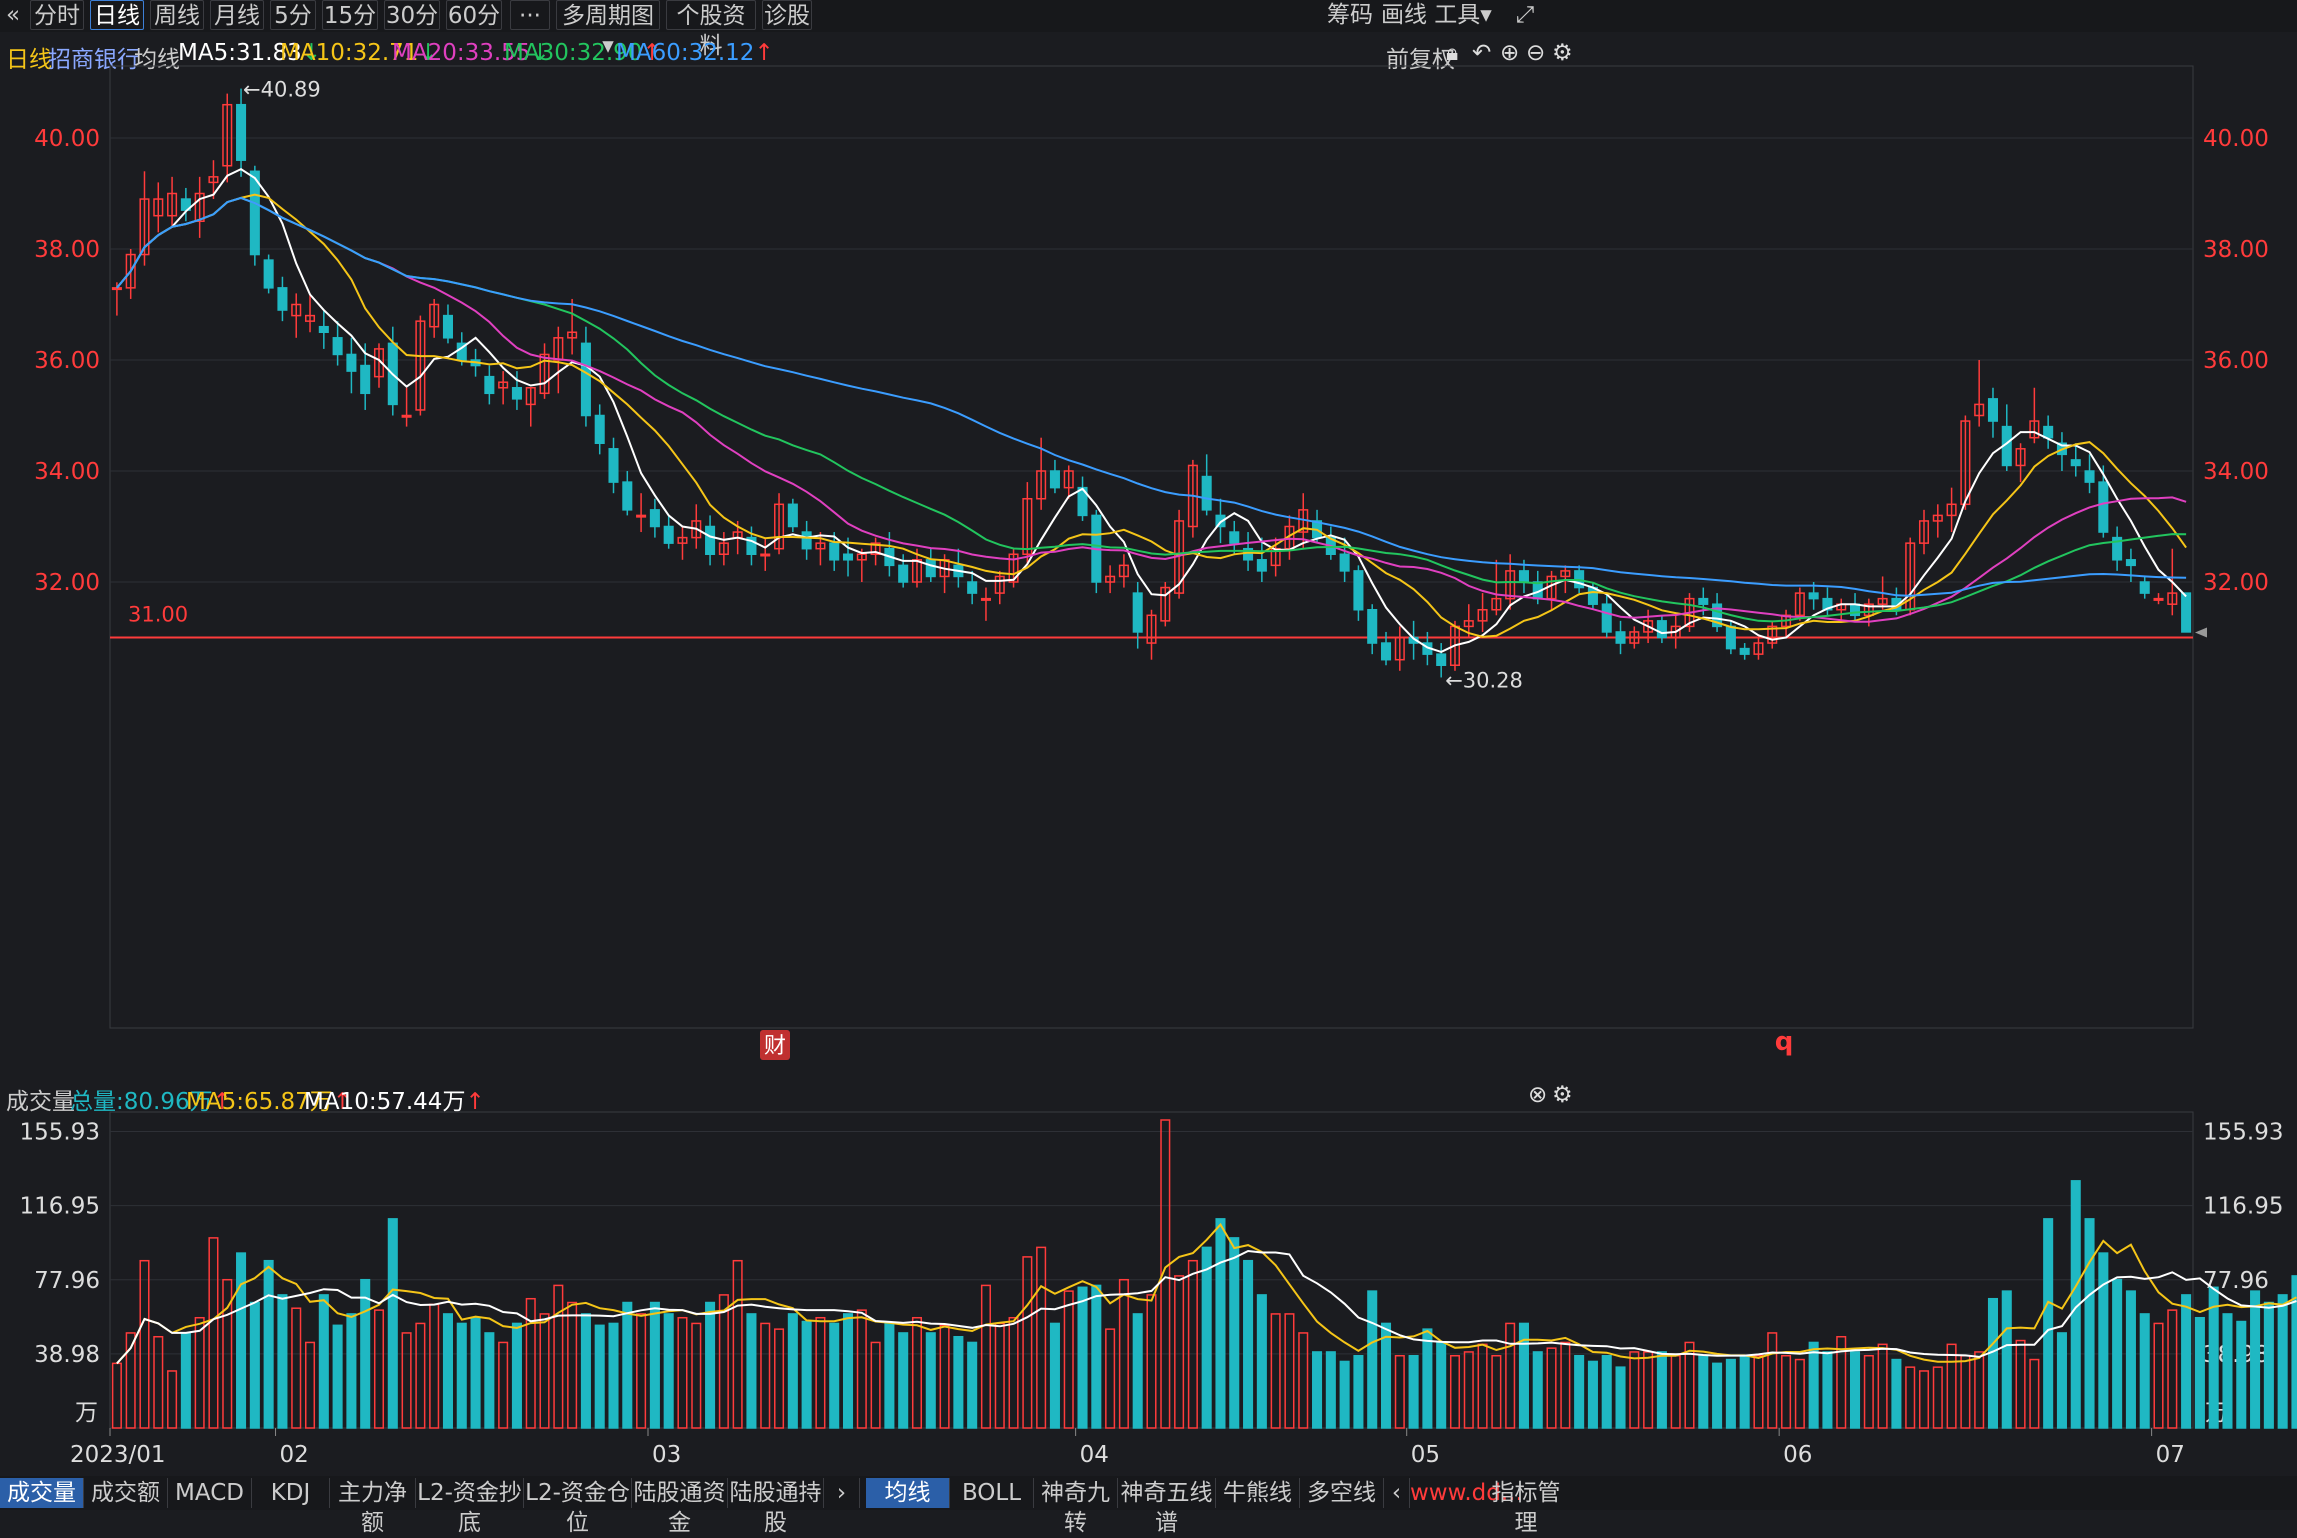 The height and width of the screenshot is (1538, 2297). What do you see at coordinates (1258, 1493) in the screenshot?
I see `tab-bull-bear: 牛熊线` at bounding box center [1258, 1493].